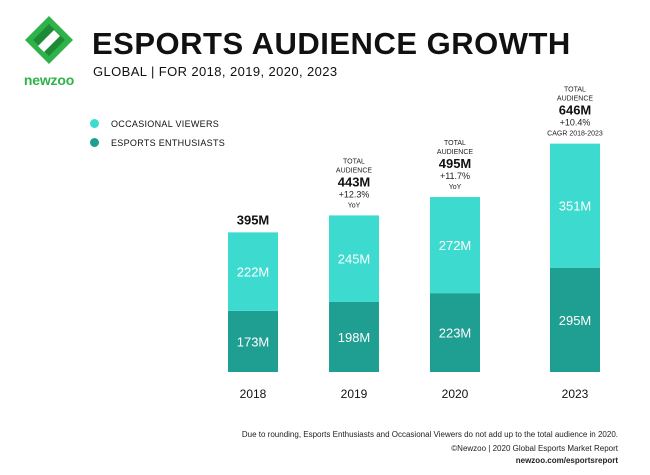 The height and width of the screenshot is (475, 650). Describe the element at coordinates (455, 394) in the screenshot. I see `x-tick-label-2020: 2020` at that location.